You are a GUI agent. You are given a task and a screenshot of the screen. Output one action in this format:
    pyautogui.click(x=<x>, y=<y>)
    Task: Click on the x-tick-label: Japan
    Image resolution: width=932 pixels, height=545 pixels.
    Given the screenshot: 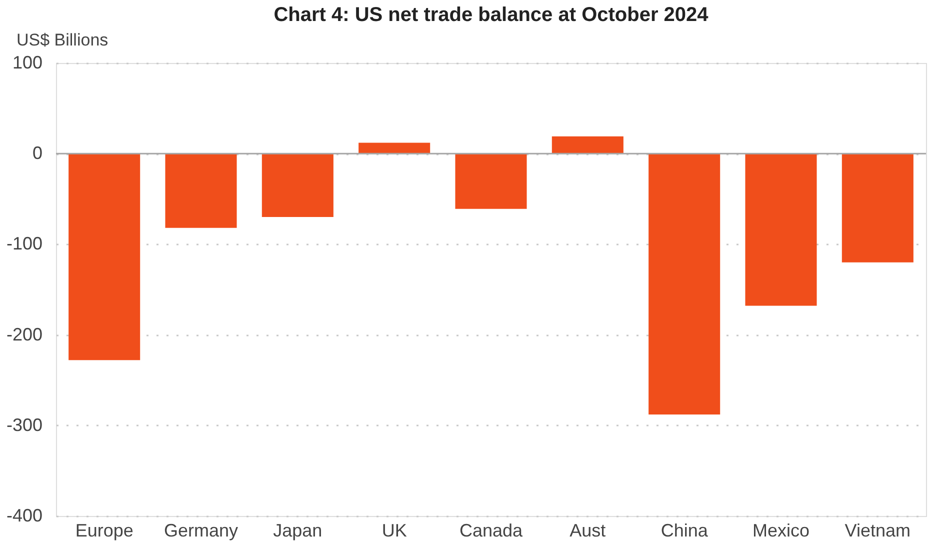 What is the action you would take?
    pyautogui.click(x=297, y=530)
    